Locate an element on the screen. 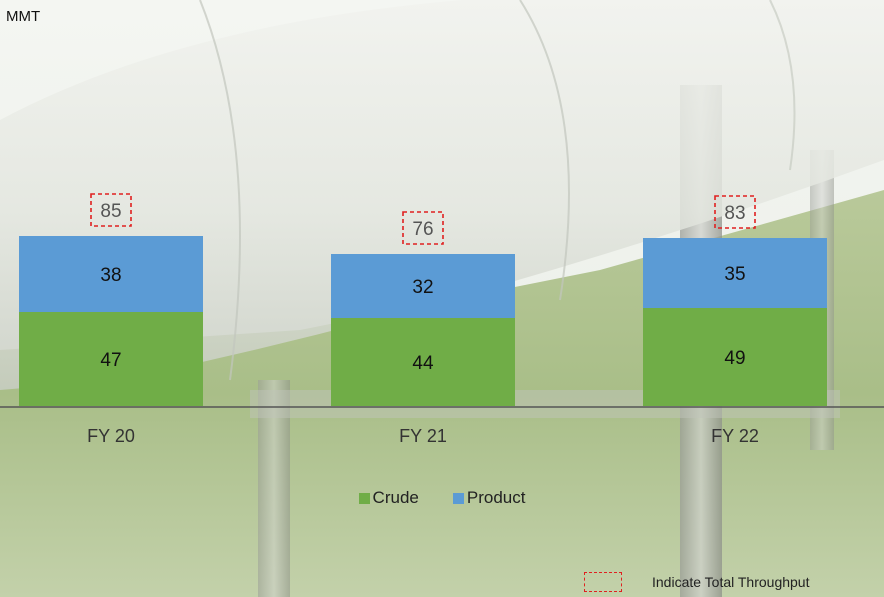  data-label-crude: 47 is located at coordinates (110, 360).